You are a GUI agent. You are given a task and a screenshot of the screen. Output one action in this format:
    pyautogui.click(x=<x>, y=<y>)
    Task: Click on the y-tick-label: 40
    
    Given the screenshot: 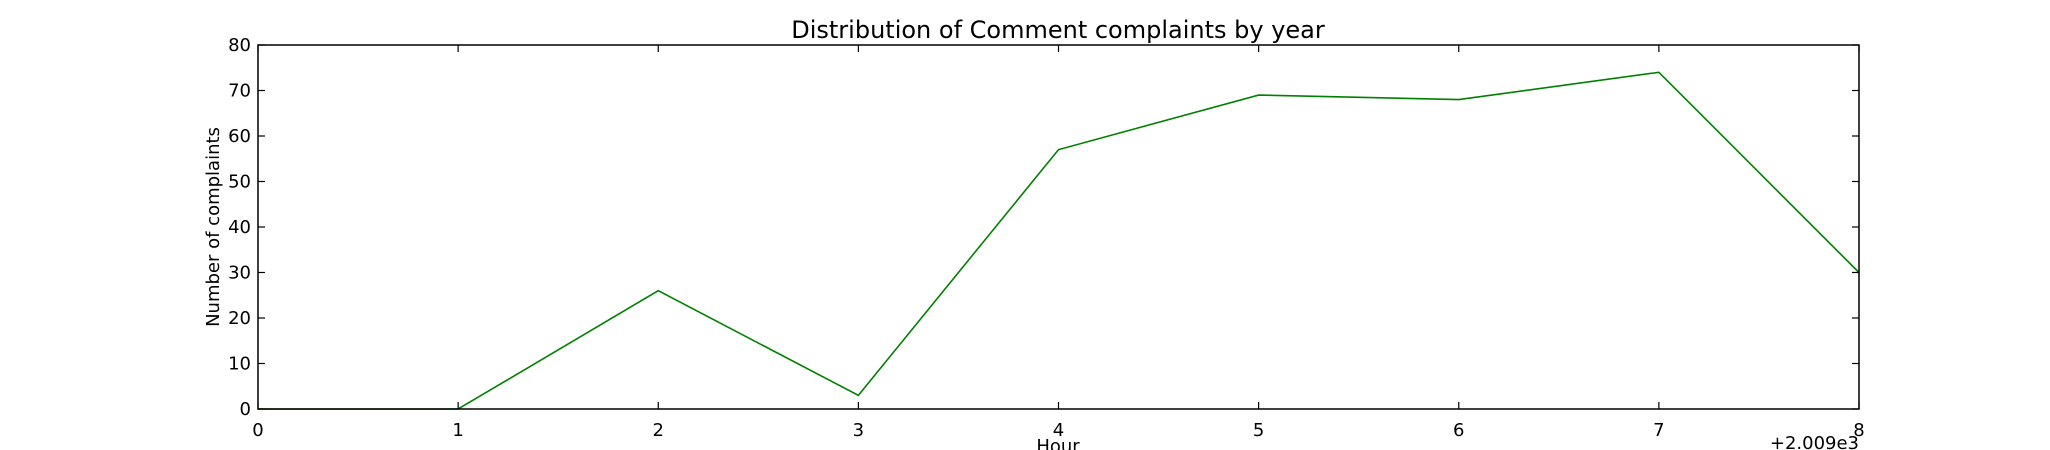 What is the action you would take?
    pyautogui.click(x=239, y=227)
    